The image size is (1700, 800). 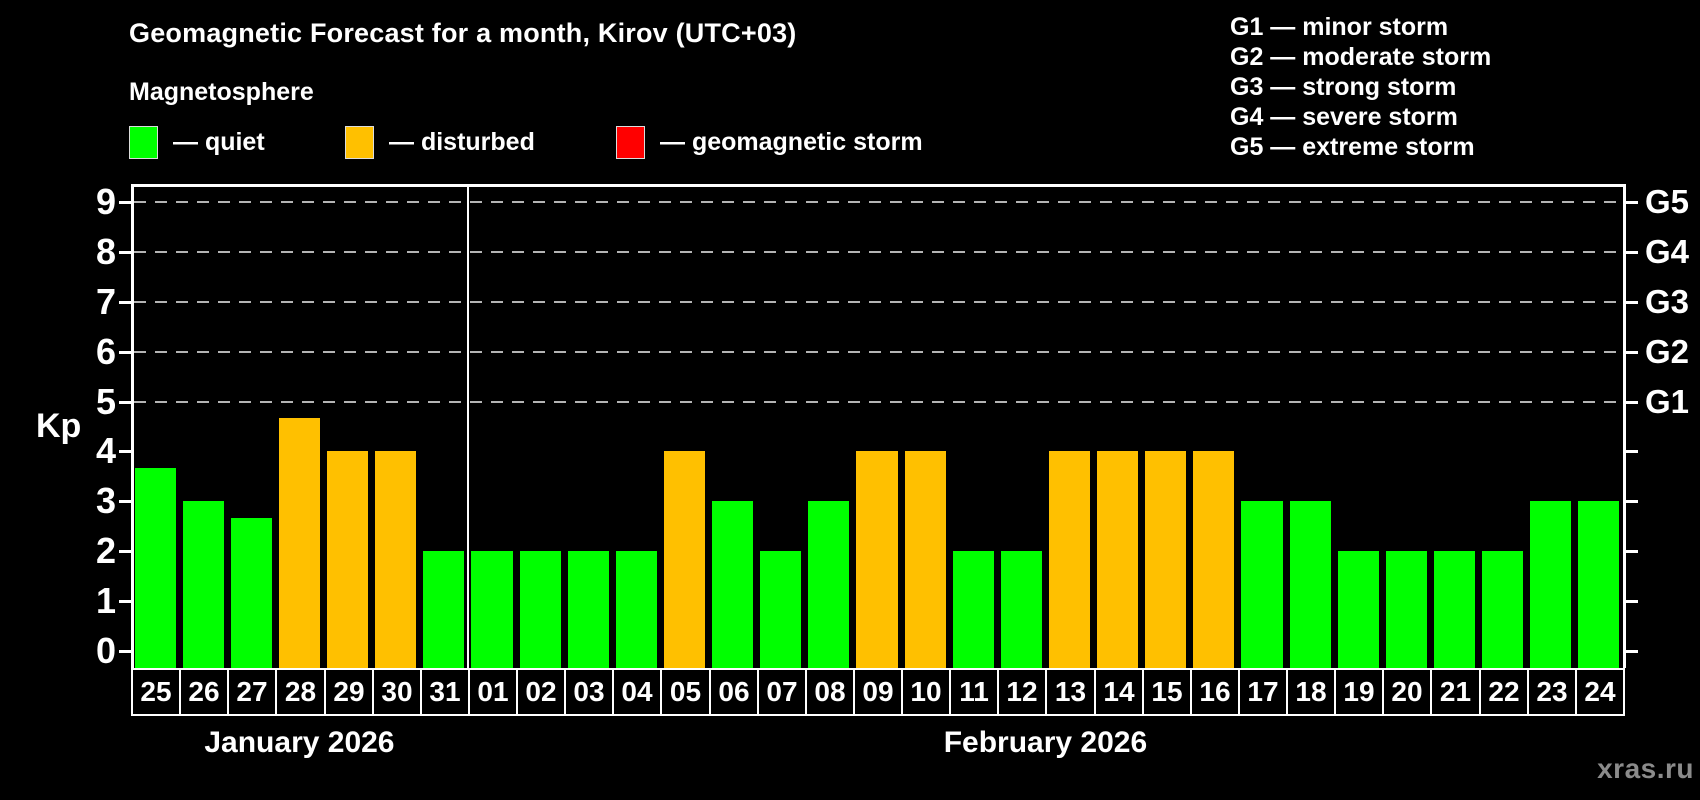 What do you see at coordinates (1339, 27) in the screenshot?
I see `g1-legend-line: G1 — minor storm` at bounding box center [1339, 27].